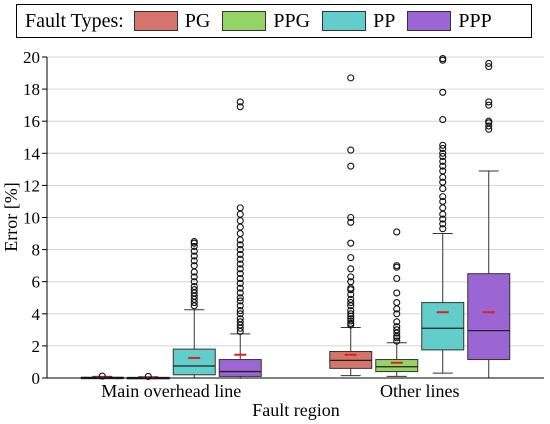  What do you see at coordinates (32, 153) in the screenshot?
I see `y-tick-label: 14` at bounding box center [32, 153].